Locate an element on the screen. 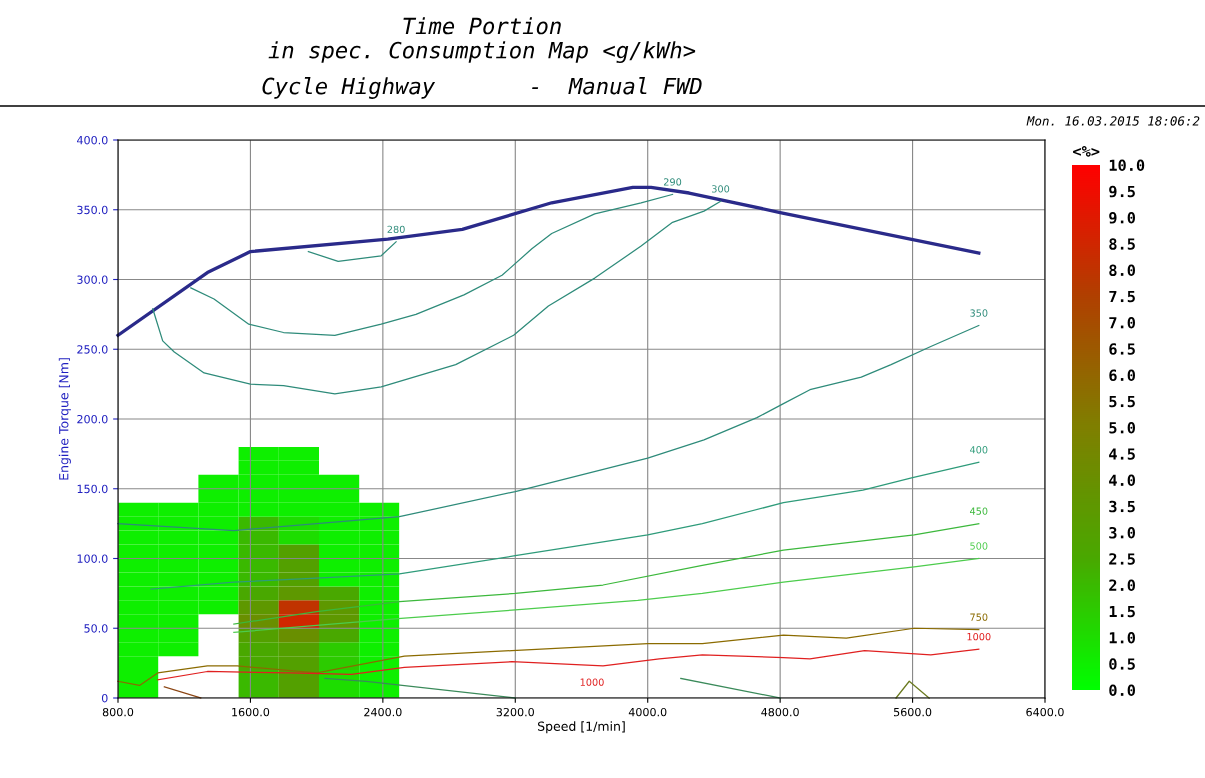  y-tick-label: 0 is located at coordinates (104, 698).